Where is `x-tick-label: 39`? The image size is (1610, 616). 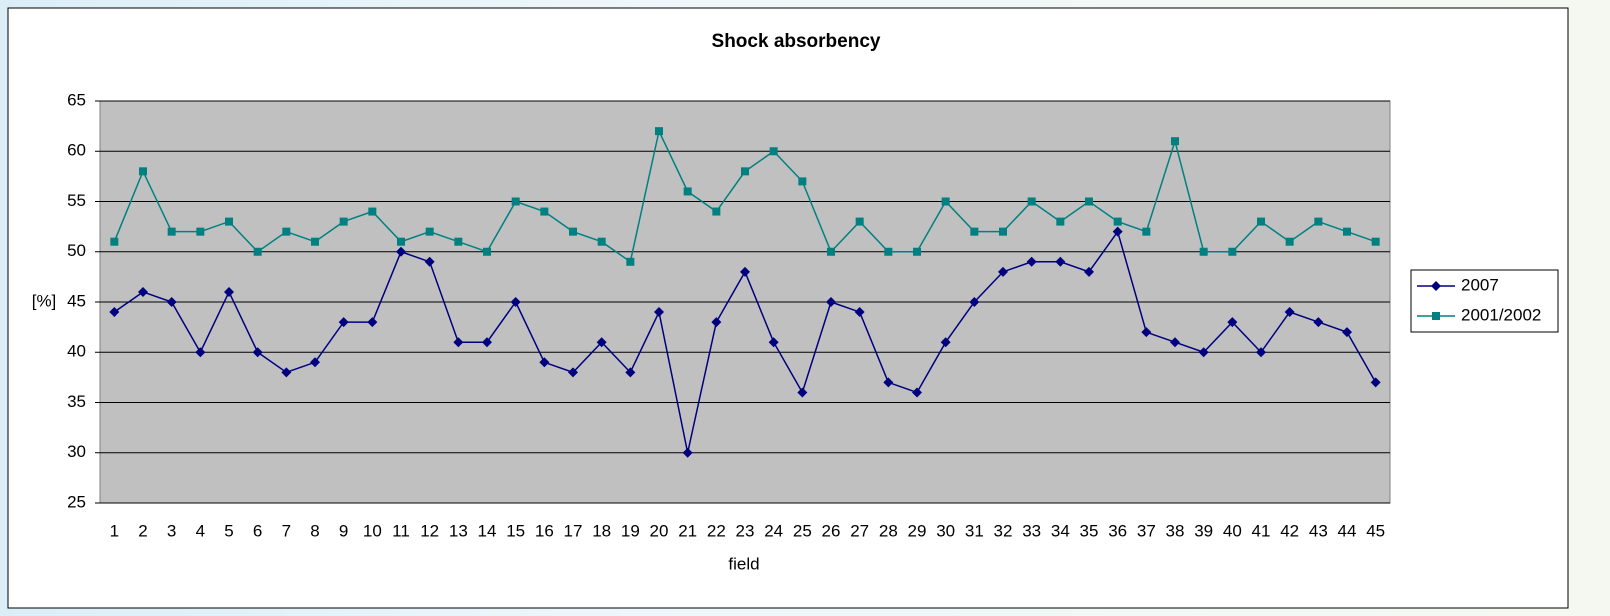
x-tick-label: 39 is located at coordinates (1203, 530).